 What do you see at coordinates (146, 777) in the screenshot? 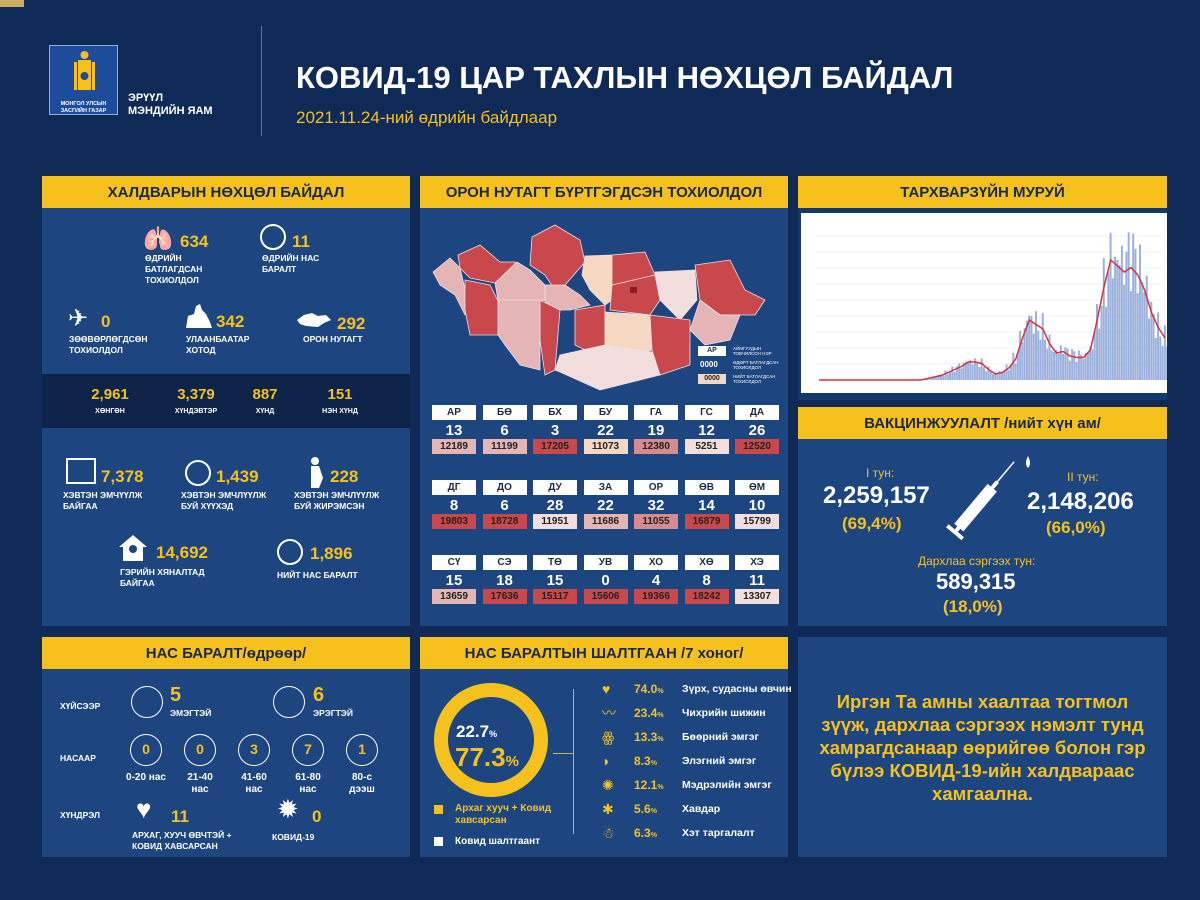
I see `age-group-label: 0-20 нас` at bounding box center [146, 777].